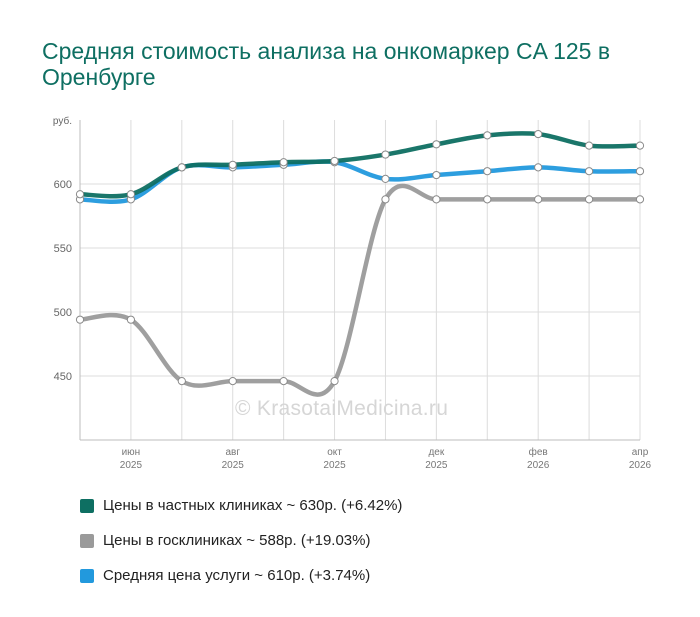 This screenshot has height=617, width=700. What do you see at coordinates (253, 505) in the screenshot?
I see `legend-label-private: Цены в частных клиниках ~ 630р. (+6.42%)` at bounding box center [253, 505].